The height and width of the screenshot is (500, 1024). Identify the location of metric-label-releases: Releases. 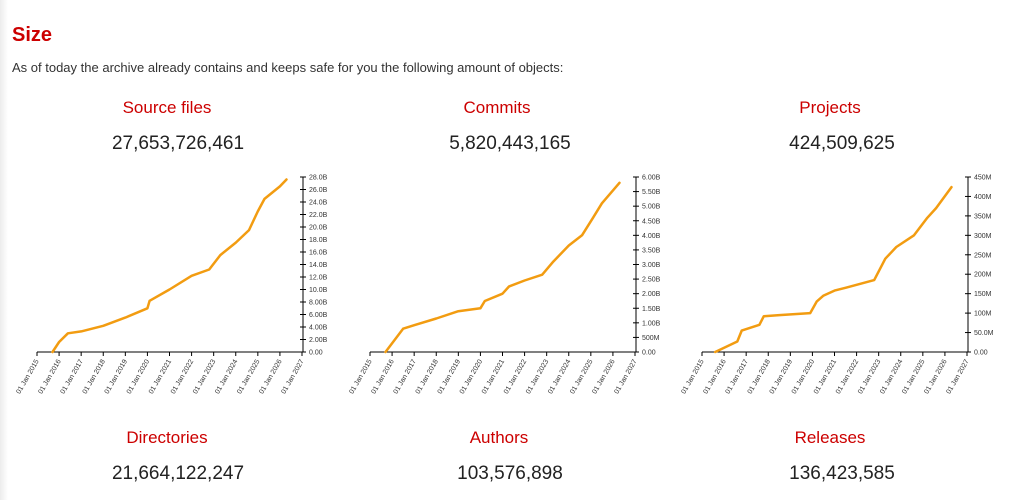
(830, 437).